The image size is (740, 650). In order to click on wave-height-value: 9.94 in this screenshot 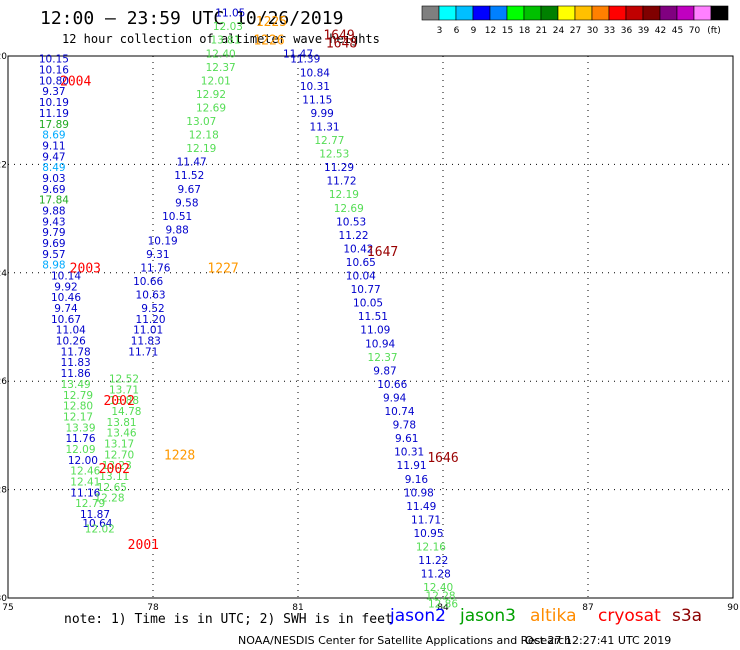, I will do `click(395, 398)`.